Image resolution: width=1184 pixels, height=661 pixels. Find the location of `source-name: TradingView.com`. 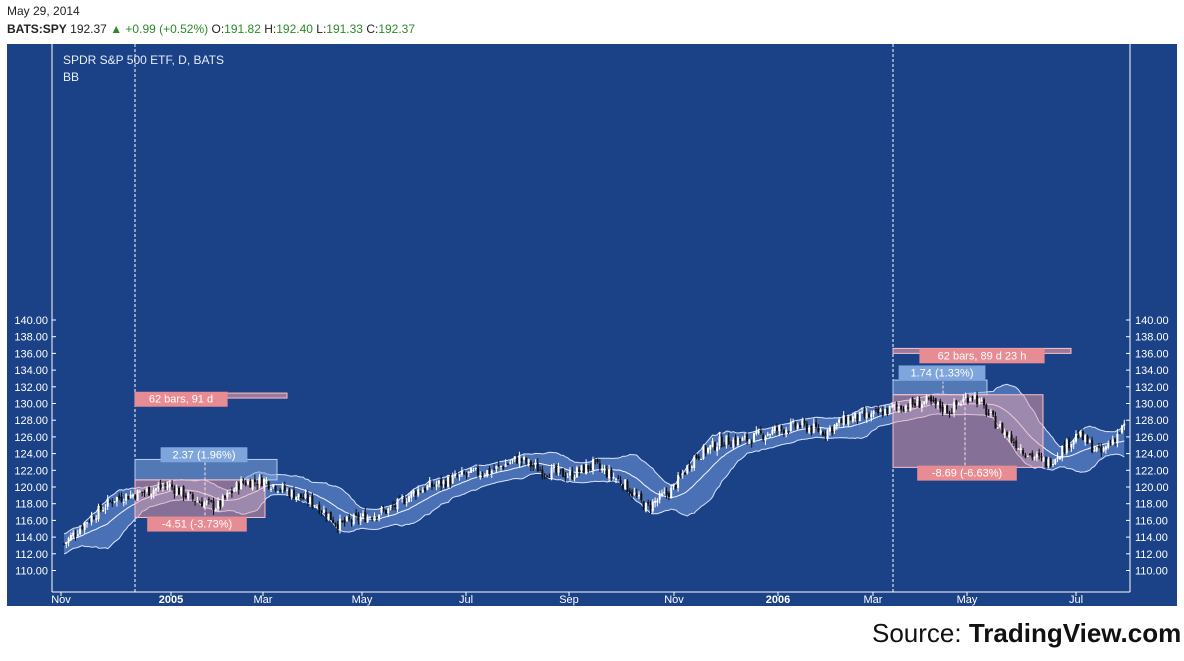

source-name: TradingView.com is located at coordinates (1075, 633).